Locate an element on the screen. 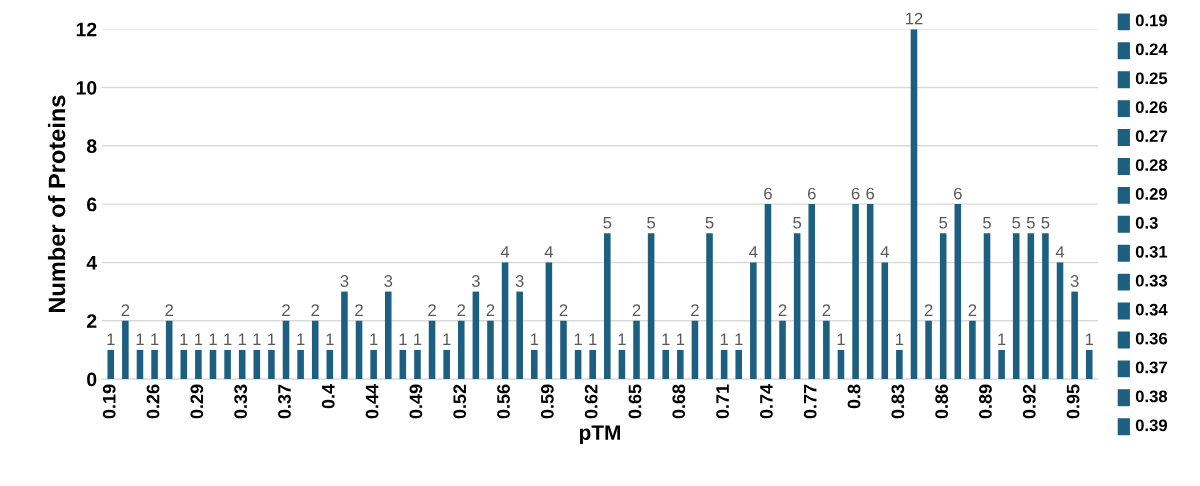 The width and height of the screenshot is (1200, 486). x-tick-label: 0.86 is located at coordinates (942, 401).